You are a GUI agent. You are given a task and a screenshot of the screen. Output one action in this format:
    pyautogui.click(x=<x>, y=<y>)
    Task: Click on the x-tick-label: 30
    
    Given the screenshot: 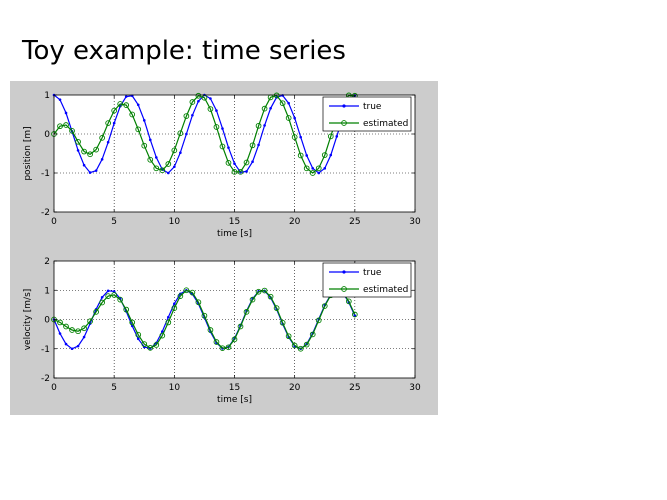 What is the action you would take?
    pyautogui.click(x=415, y=222)
    